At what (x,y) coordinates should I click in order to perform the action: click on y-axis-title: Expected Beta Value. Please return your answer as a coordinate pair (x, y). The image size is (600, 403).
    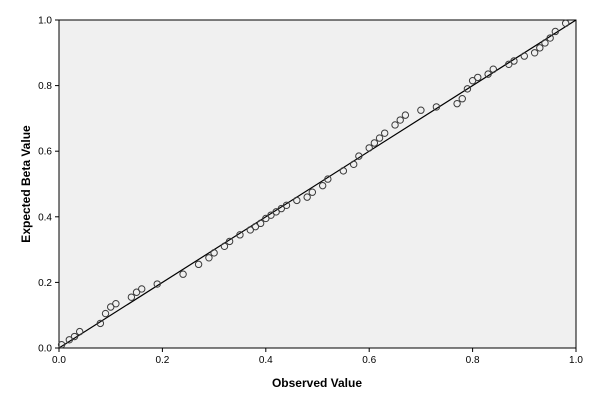
    Looking at the image, I should click on (26, 184).